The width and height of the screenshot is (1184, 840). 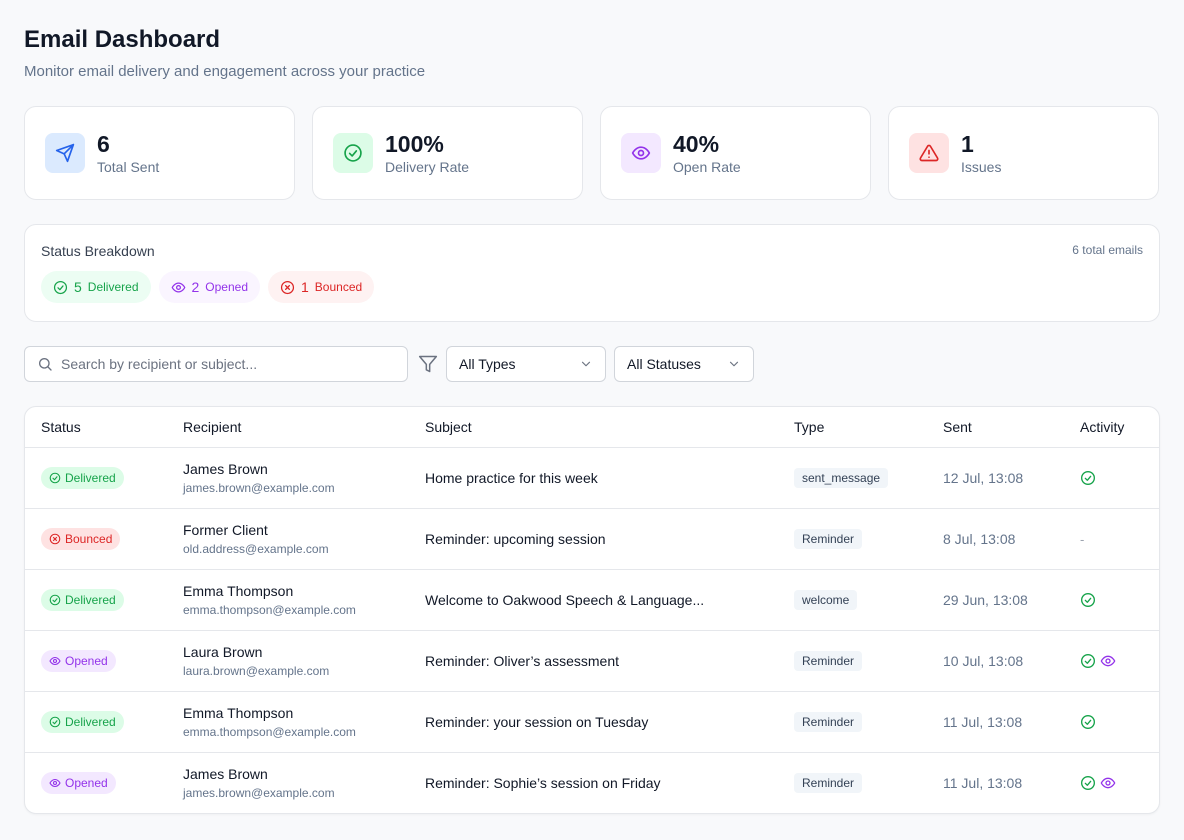 I want to click on recipient-name: Laura Brown, so click(x=223, y=651).